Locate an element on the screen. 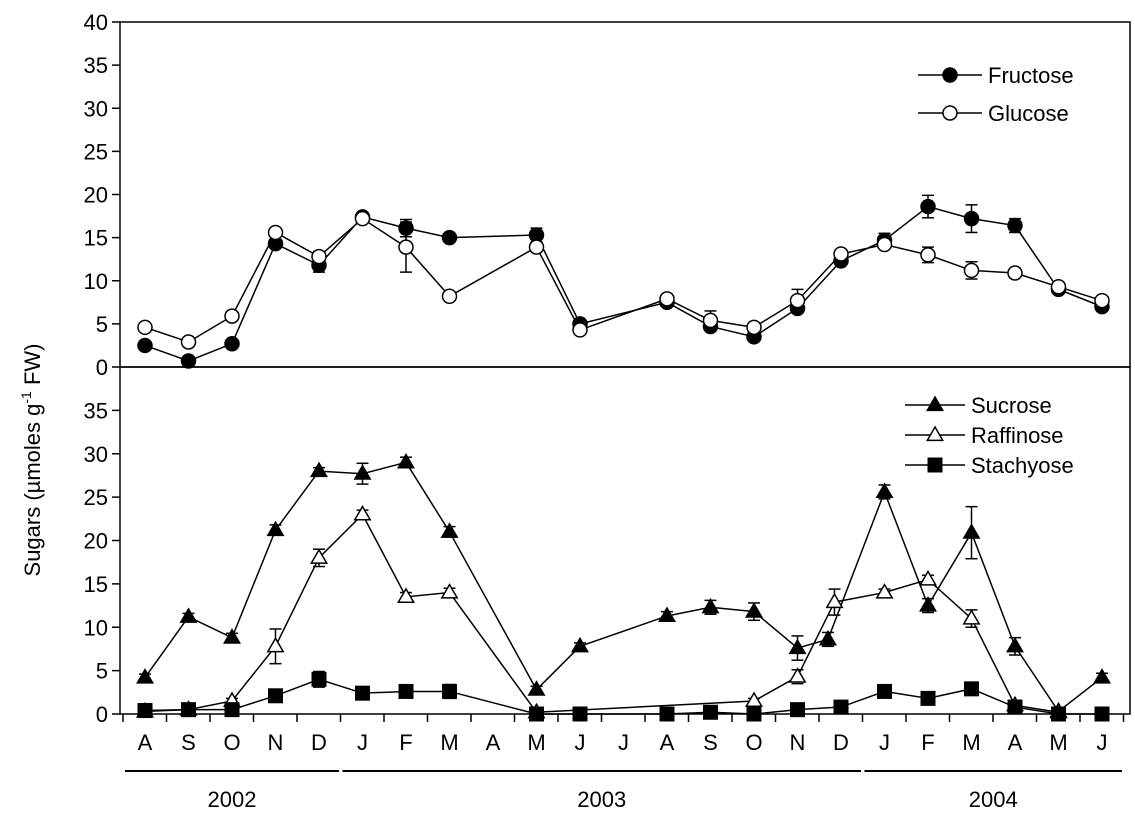  year-label: 2002 is located at coordinates (232, 799).